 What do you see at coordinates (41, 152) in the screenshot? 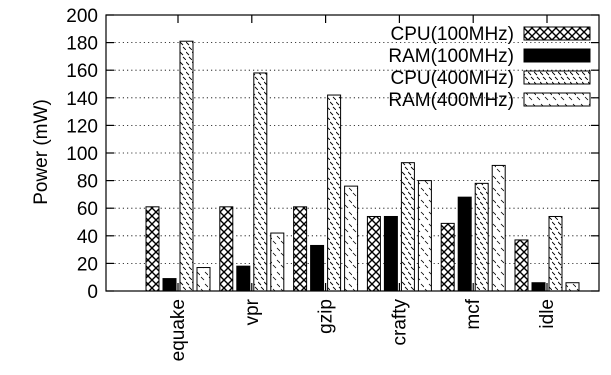
I see `y-axis-title: Power (mW)` at bounding box center [41, 152].